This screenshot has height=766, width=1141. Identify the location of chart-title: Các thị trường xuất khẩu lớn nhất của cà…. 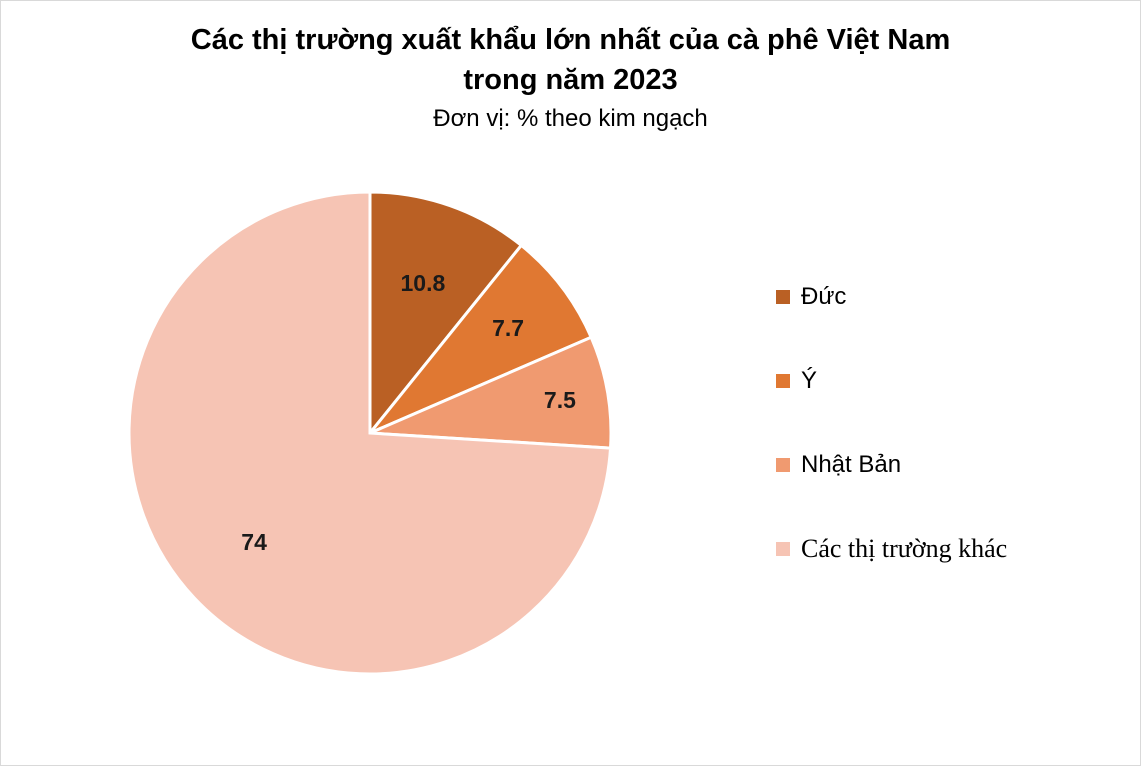
(570, 60).